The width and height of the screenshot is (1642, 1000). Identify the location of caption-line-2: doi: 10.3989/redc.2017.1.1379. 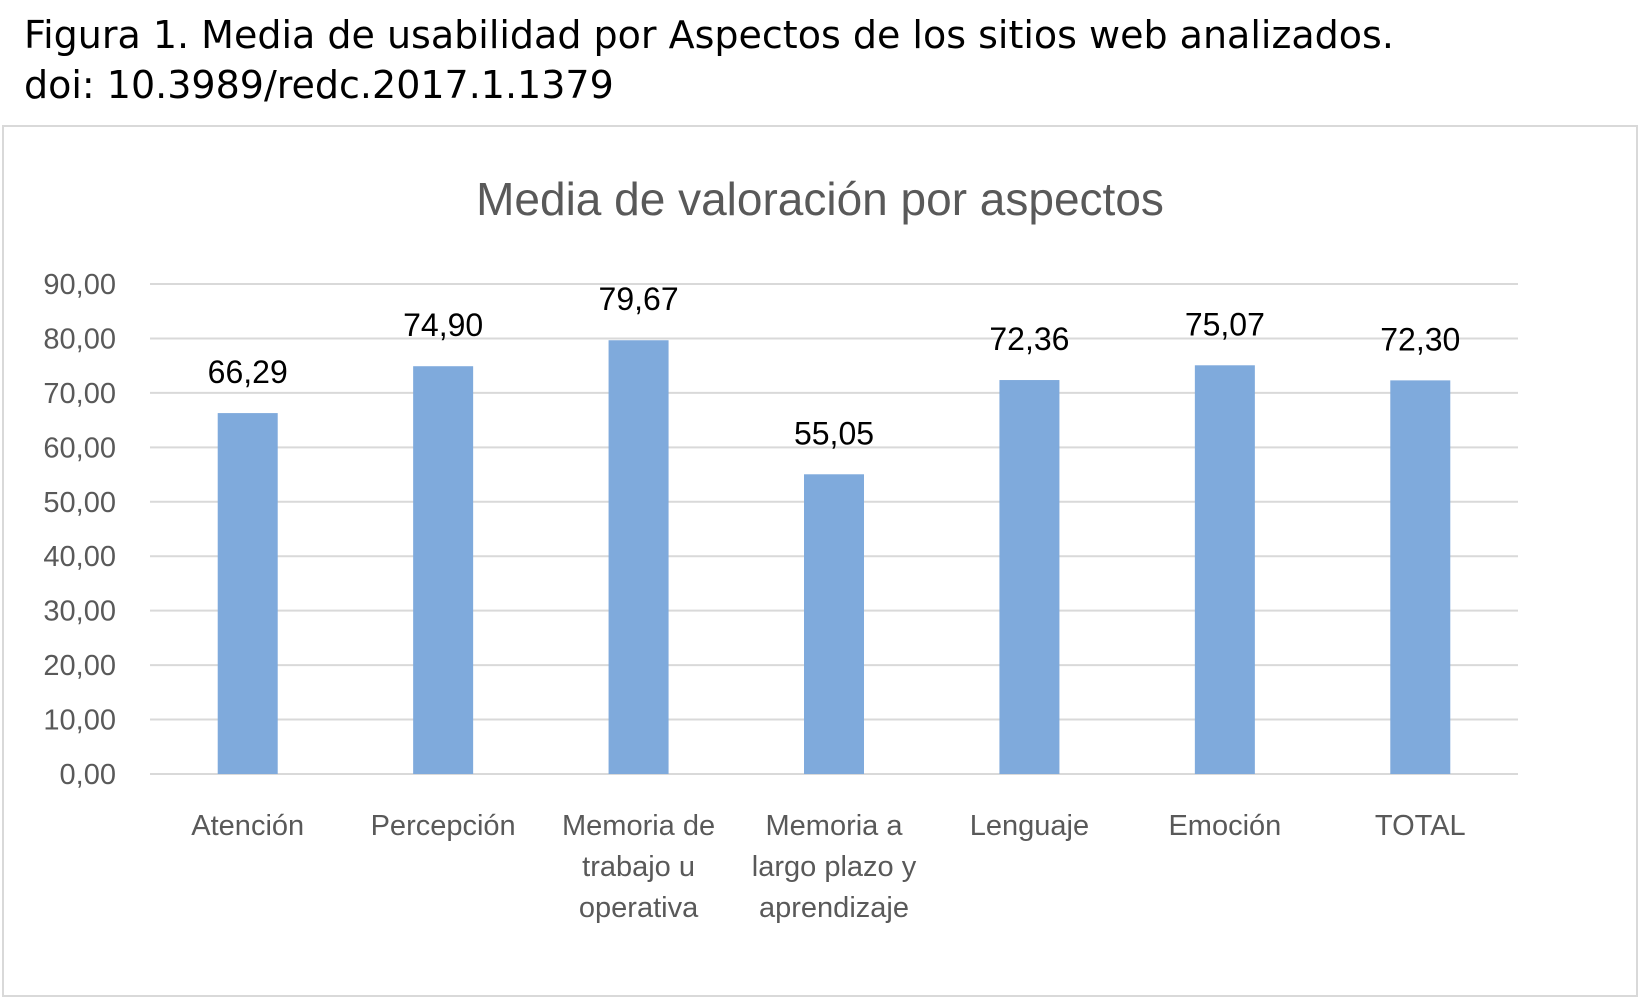
(319, 85).